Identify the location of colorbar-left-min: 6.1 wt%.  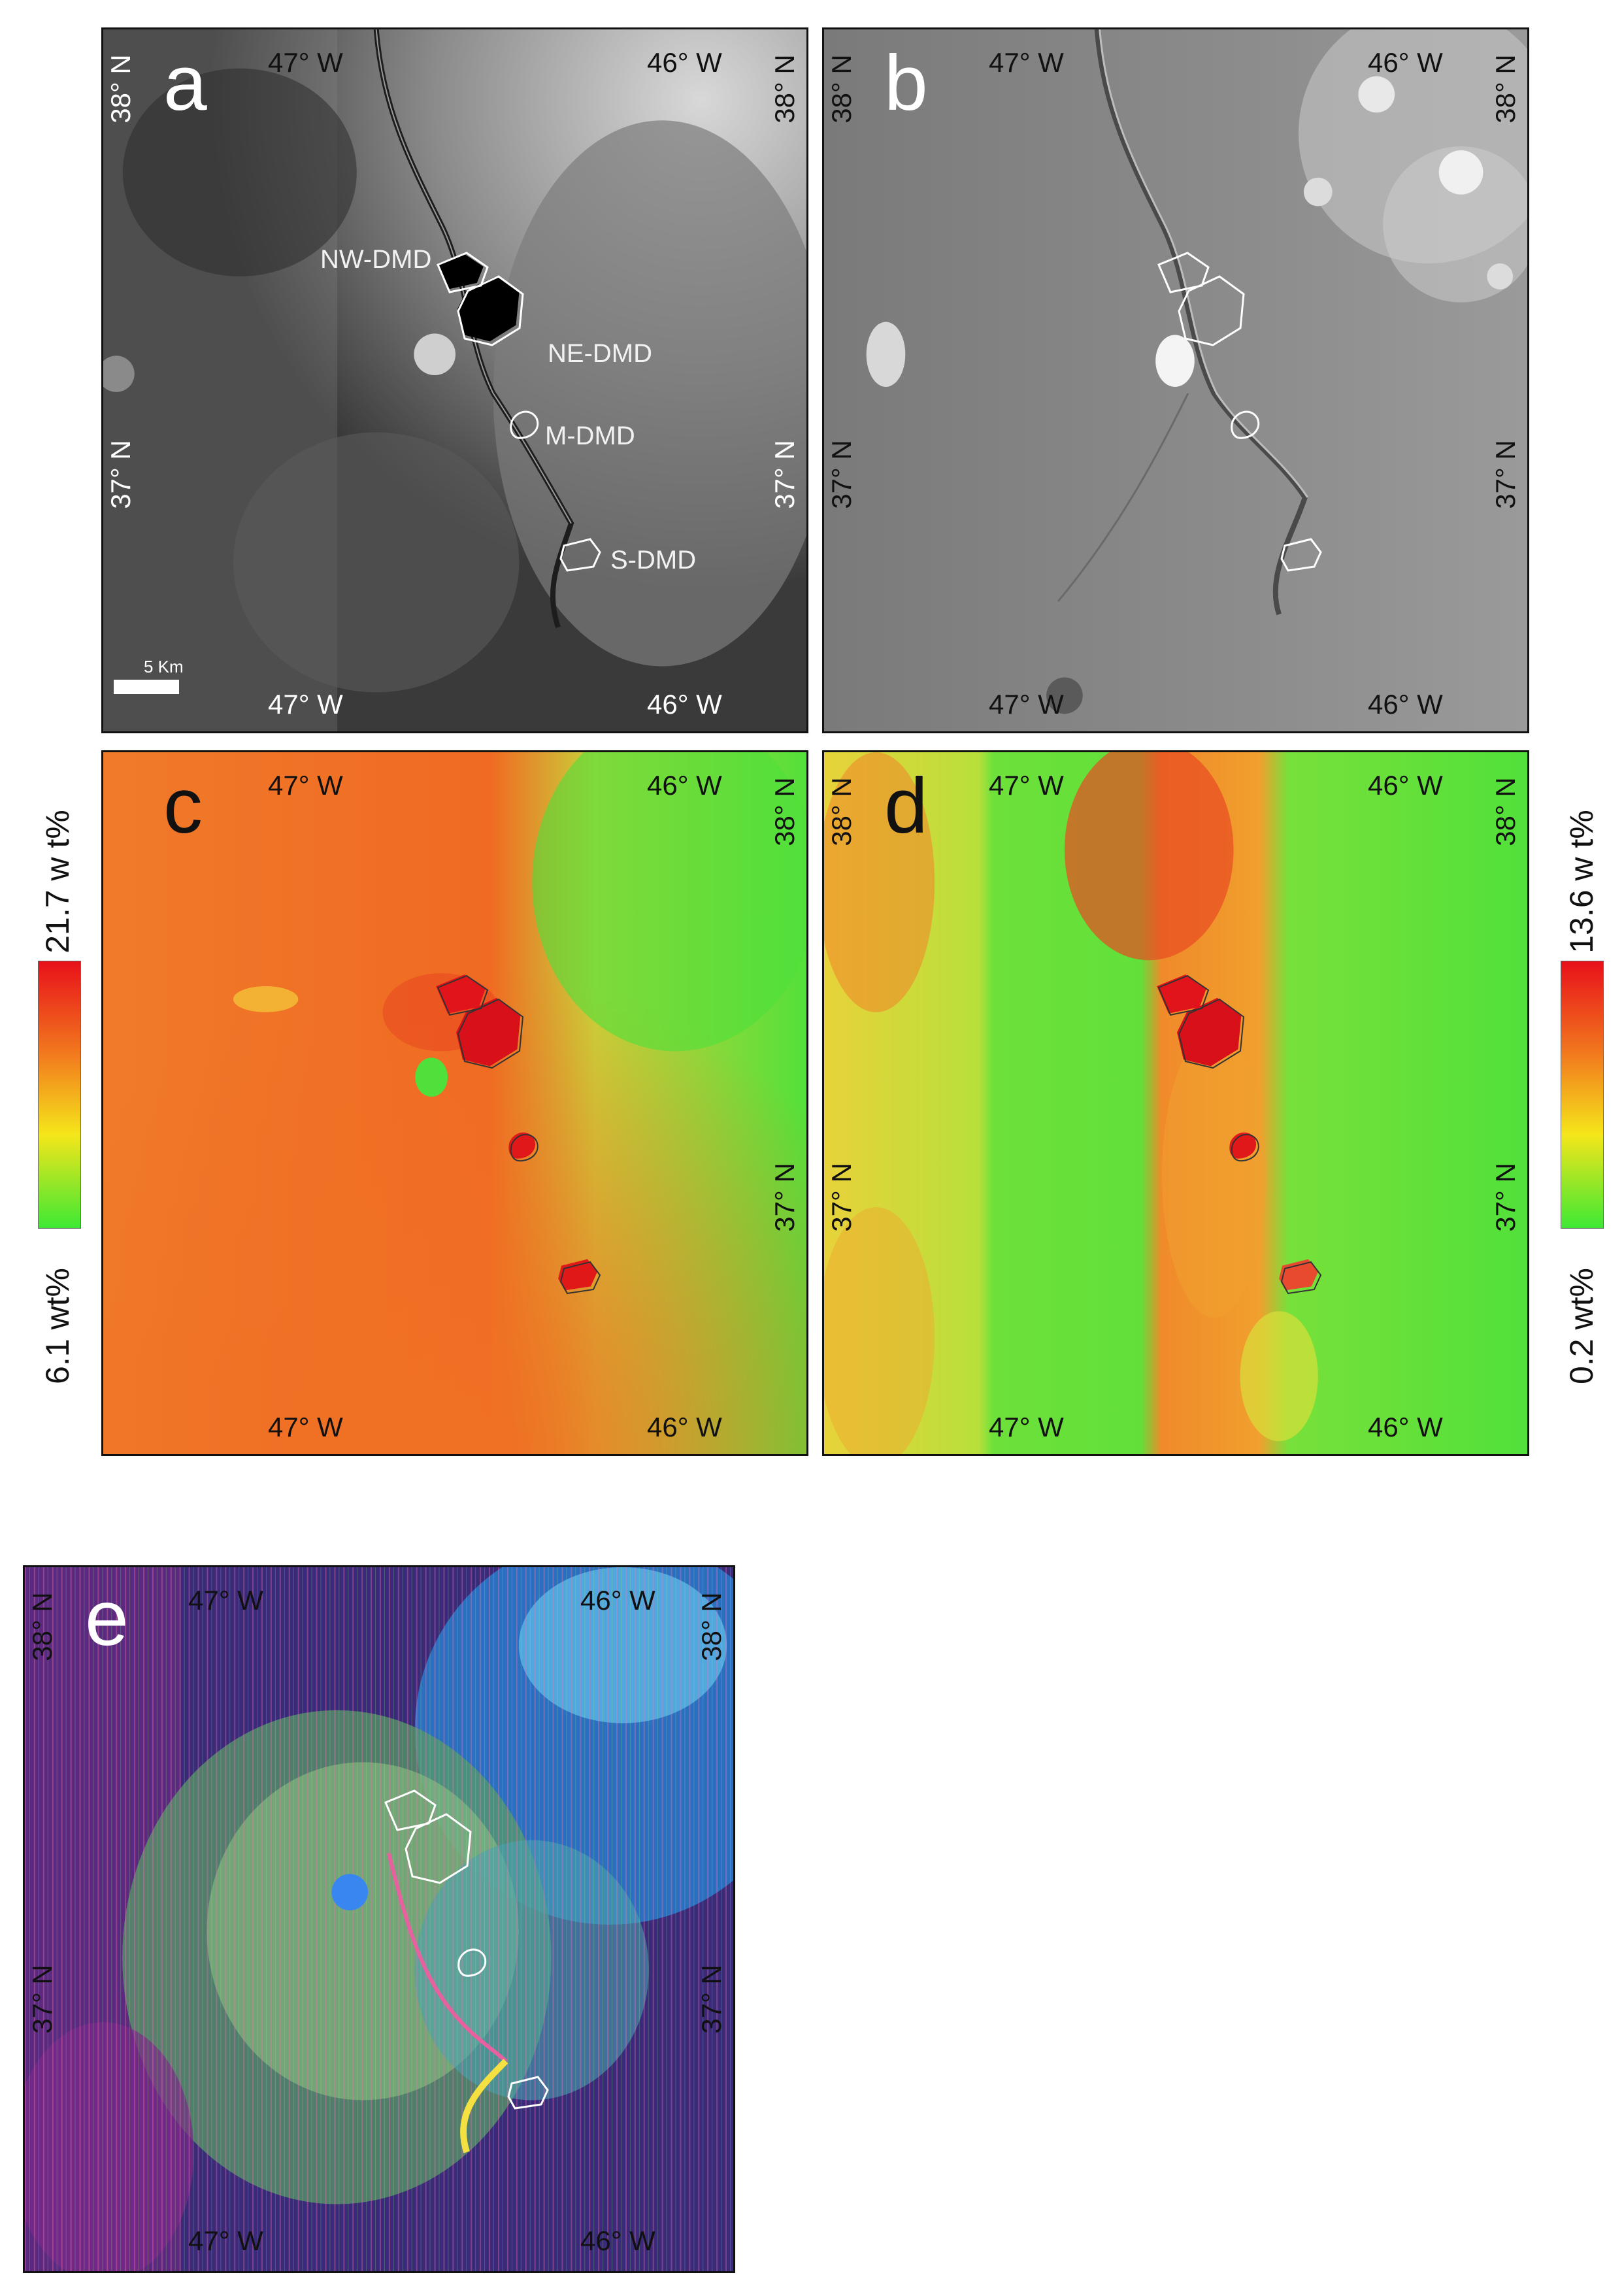
(57, 1326).